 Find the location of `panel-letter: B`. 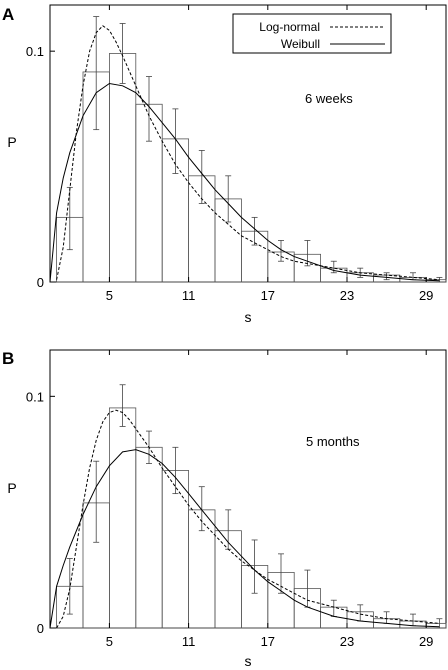

panel-letter: B is located at coordinates (8, 358).